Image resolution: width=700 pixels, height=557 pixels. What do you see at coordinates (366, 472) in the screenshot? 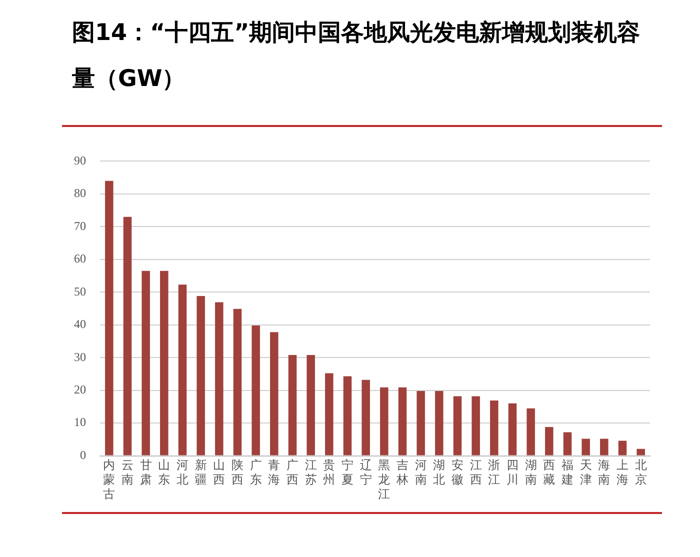
I see `x-tick-label: 辽宁` at bounding box center [366, 472].